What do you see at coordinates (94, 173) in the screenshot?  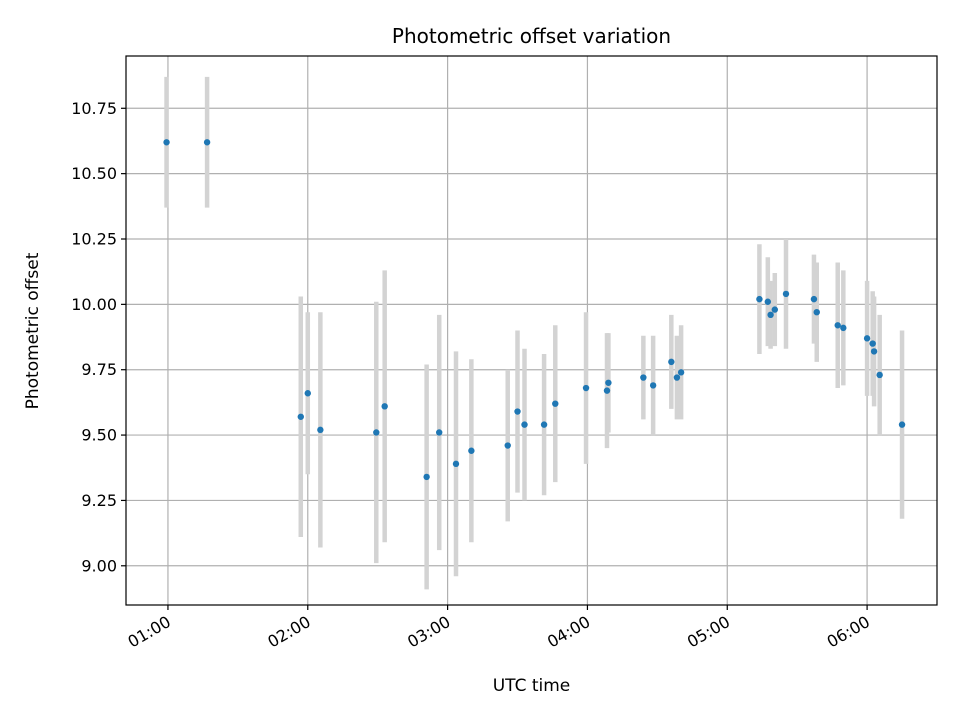 I see `y-tick-label: 10.50` at bounding box center [94, 173].